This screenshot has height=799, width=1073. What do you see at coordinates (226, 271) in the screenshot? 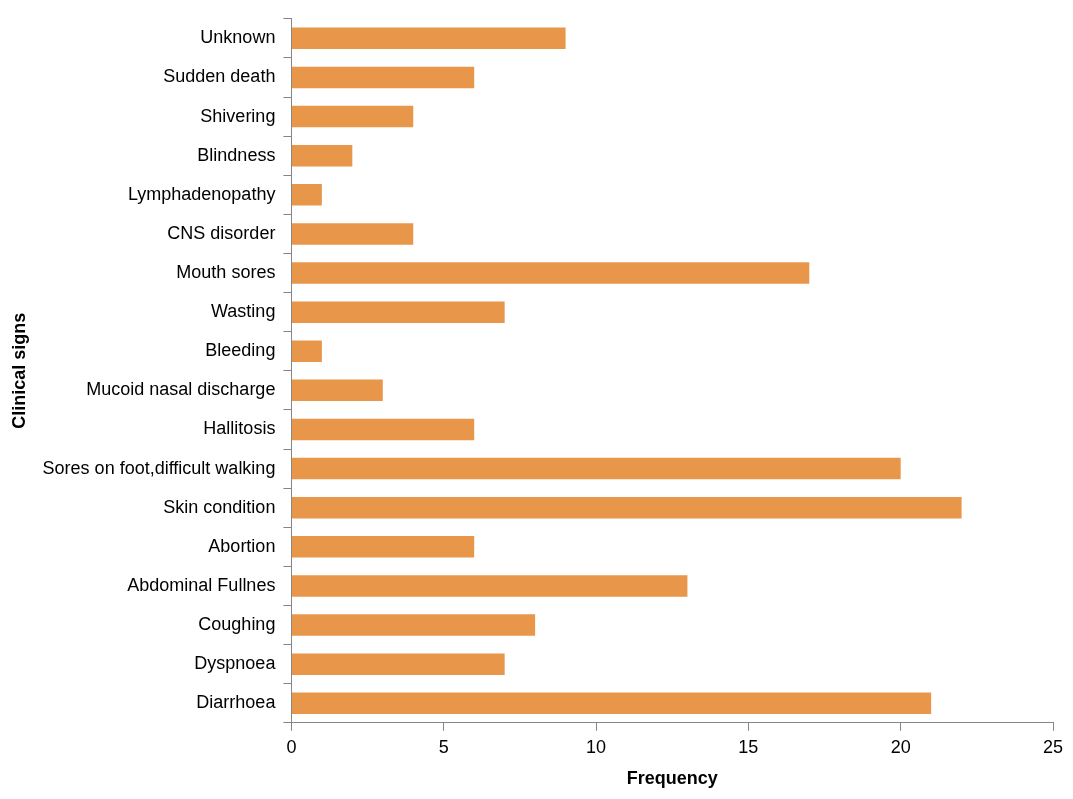
I see `y-tick-label: Mouth sores` at bounding box center [226, 271].